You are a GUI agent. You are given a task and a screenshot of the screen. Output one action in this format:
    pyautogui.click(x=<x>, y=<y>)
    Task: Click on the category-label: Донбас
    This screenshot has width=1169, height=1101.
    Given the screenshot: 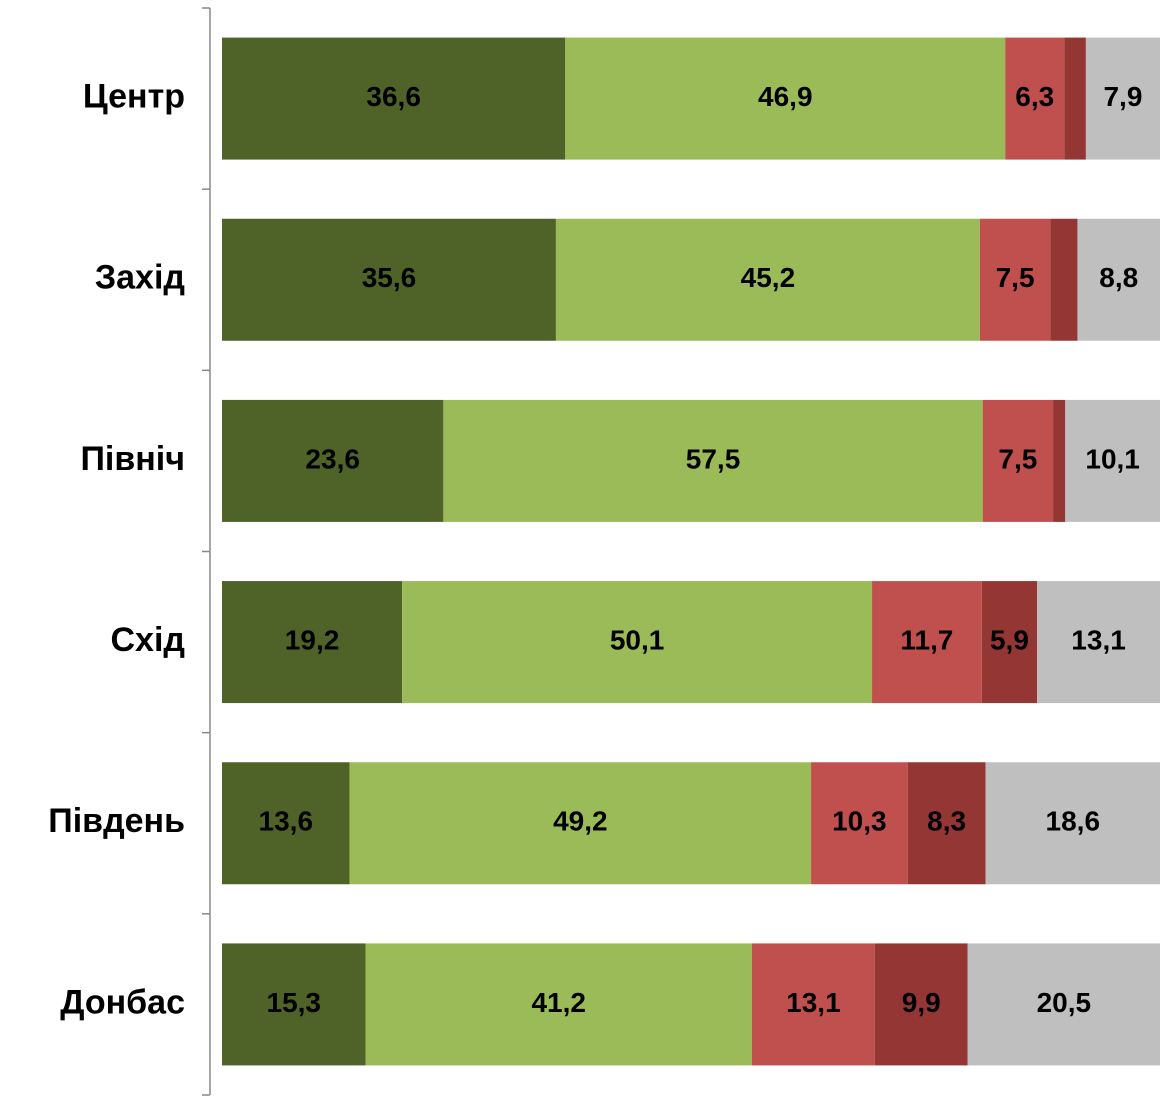 What is the action you would take?
    pyautogui.click(x=122, y=1002)
    